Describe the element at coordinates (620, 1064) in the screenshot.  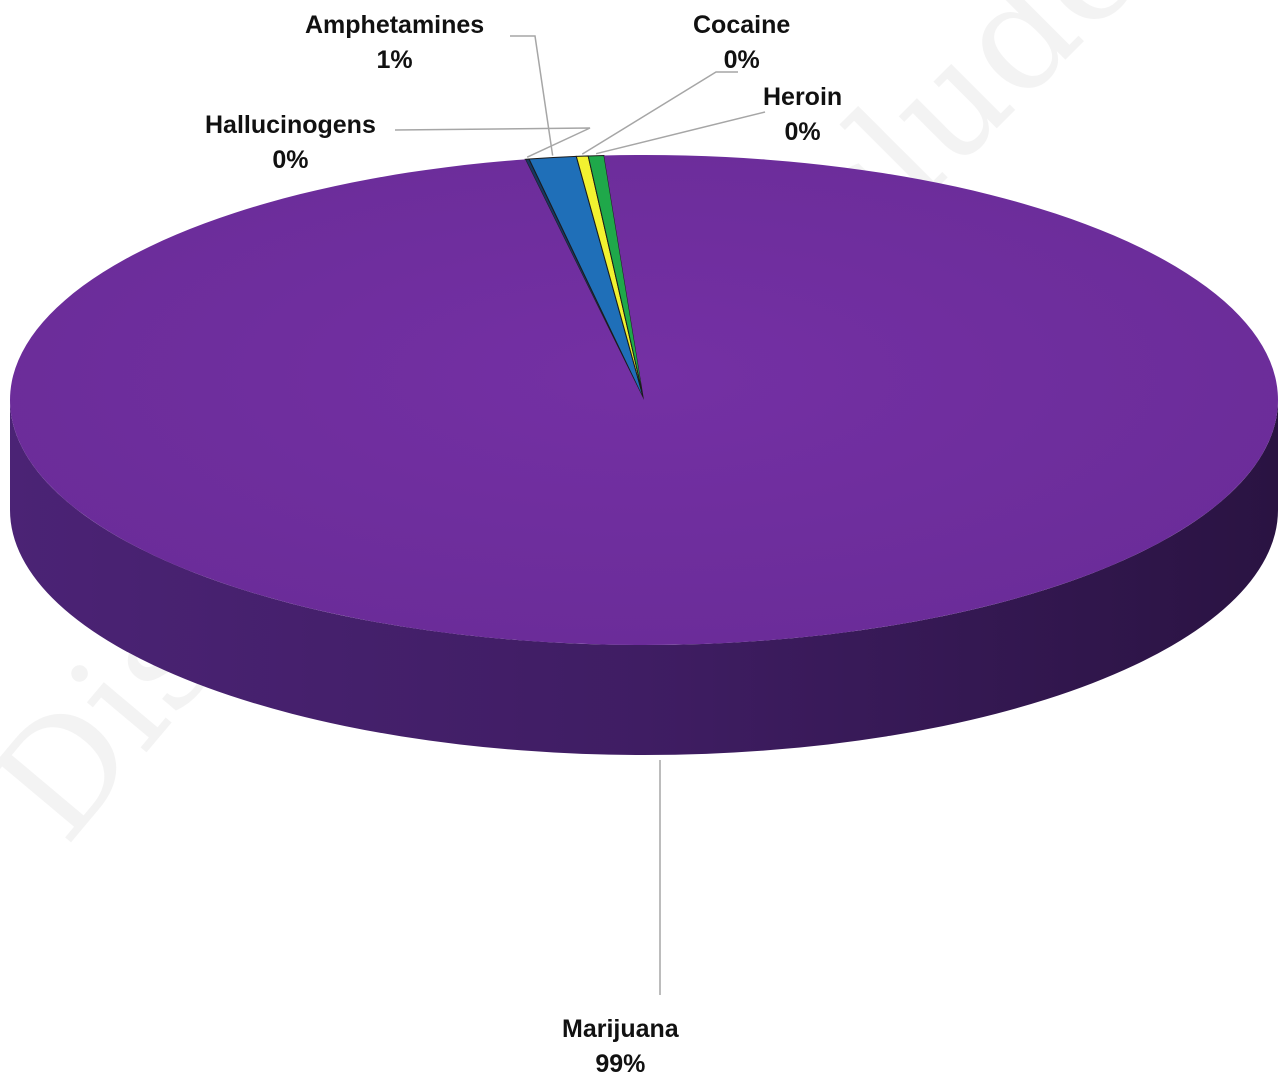
I see `slice-percent: 99%` at that location.